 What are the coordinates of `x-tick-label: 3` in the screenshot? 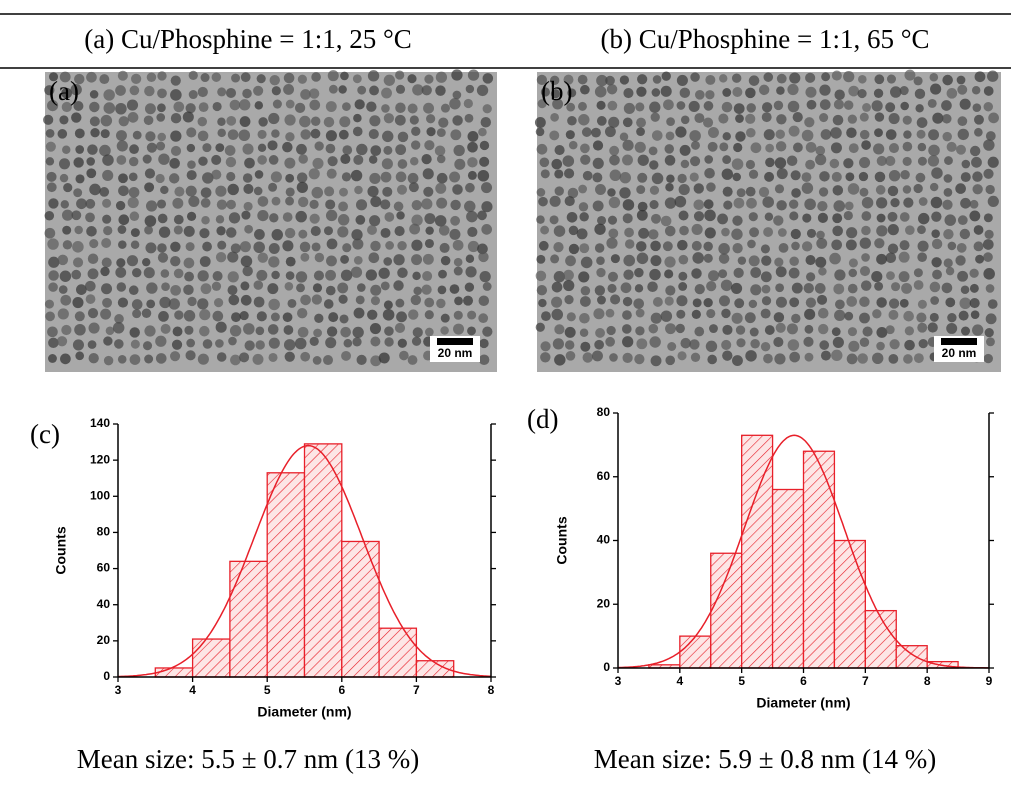 It's located at (118, 690).